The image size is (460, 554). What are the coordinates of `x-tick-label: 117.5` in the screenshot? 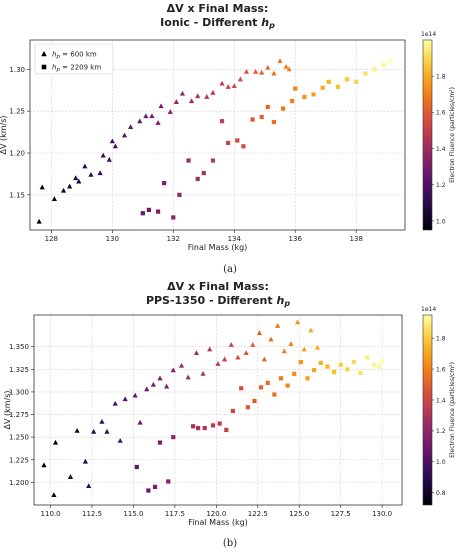 It's located at (175, 514).